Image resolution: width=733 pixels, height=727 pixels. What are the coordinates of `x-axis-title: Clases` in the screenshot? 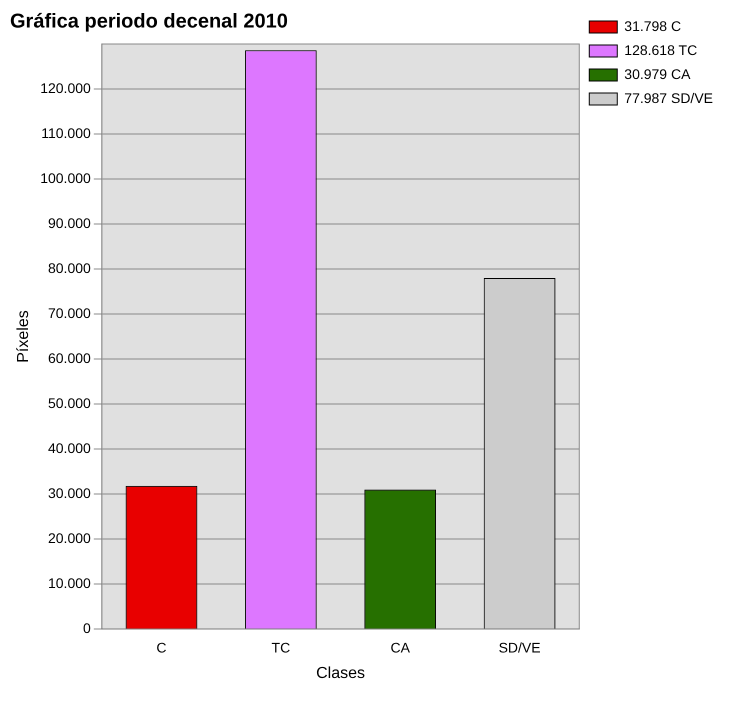 It's located at (340, 673).